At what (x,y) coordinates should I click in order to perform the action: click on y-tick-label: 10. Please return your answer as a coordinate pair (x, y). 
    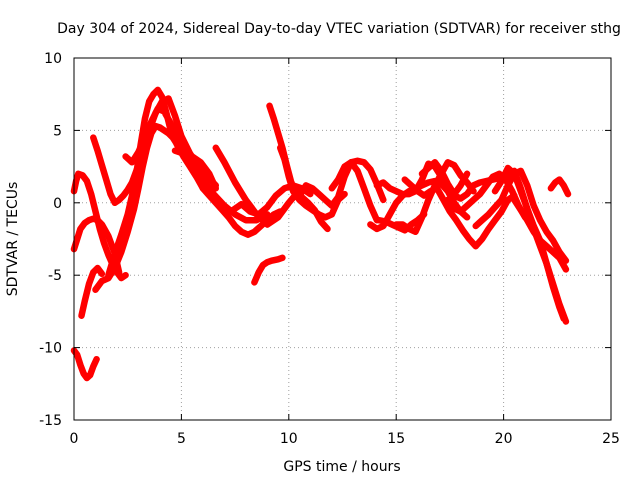
    Looking at the image, I should click on (53, 59).